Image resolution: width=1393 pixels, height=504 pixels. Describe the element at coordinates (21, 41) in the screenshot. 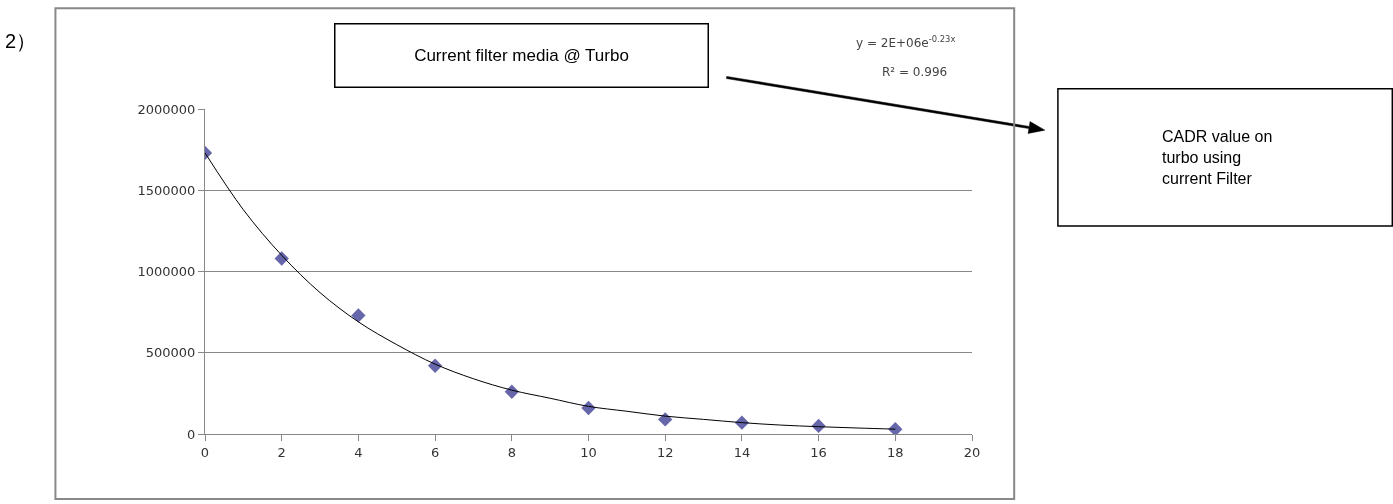

I see `text: 2）` at that location.